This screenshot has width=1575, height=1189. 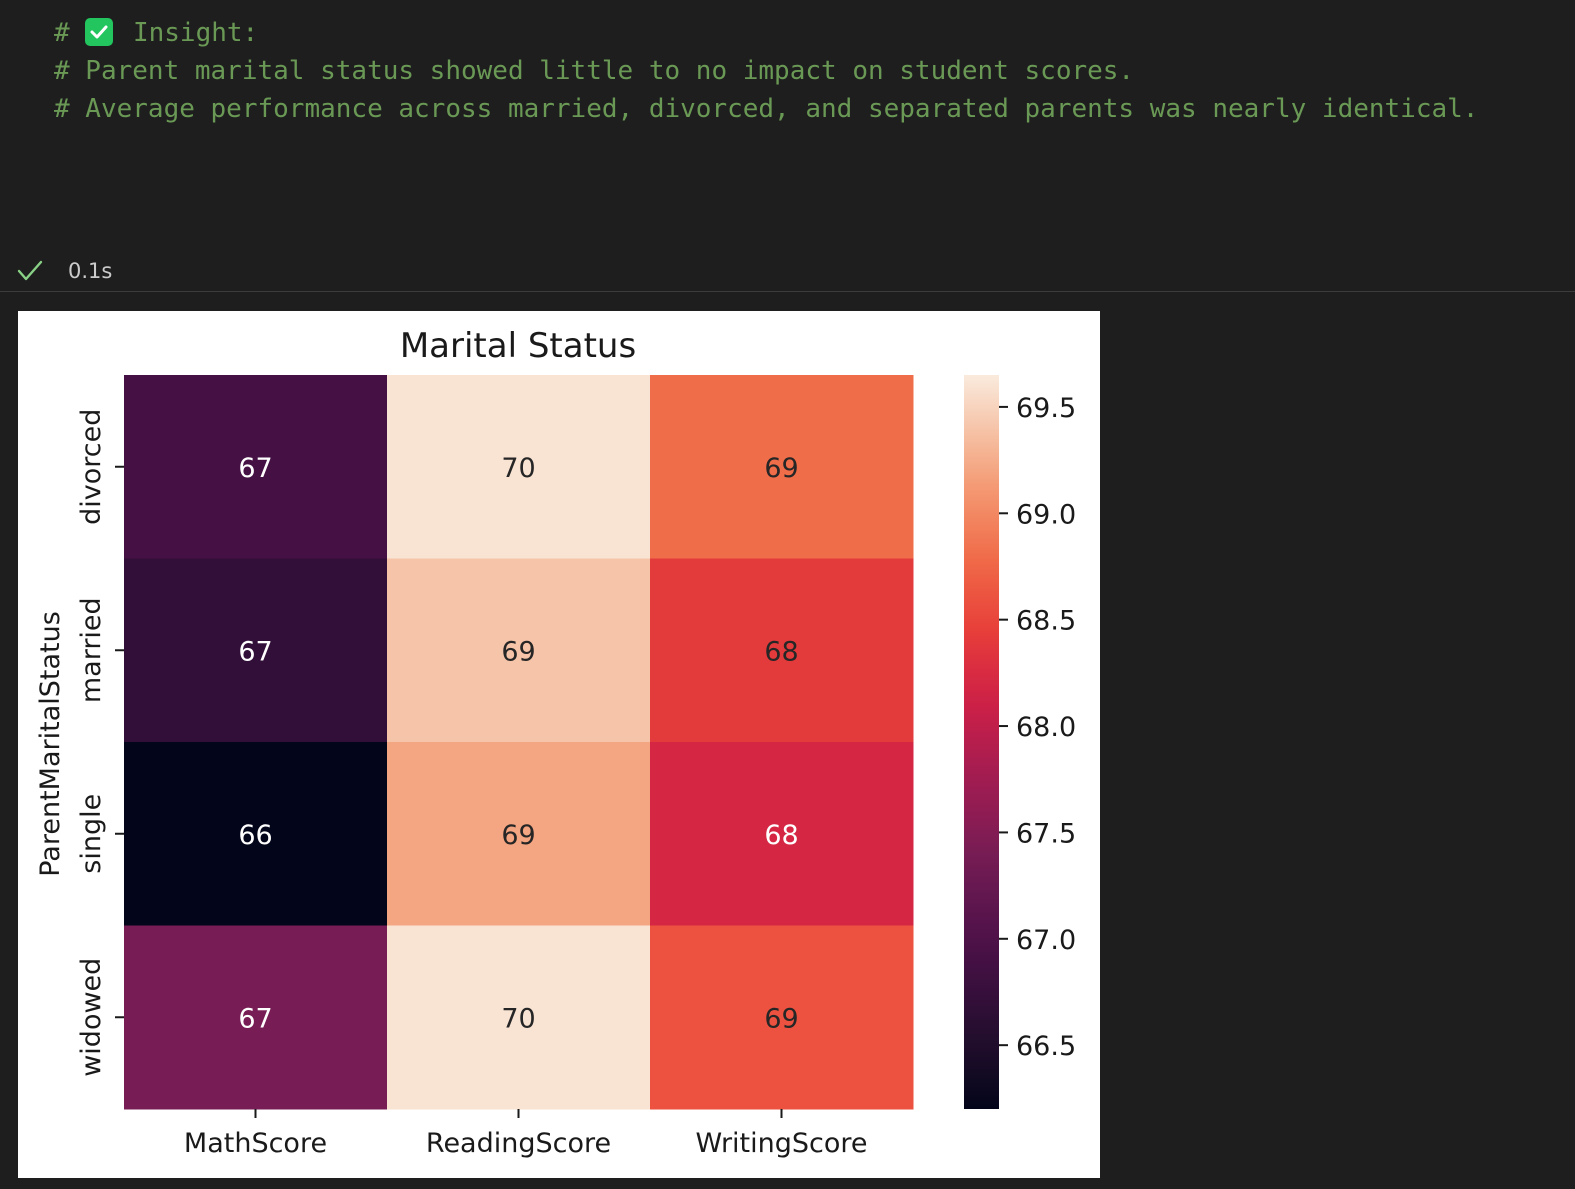 What do you see at coordinates (1046, 833) in the screenshot?
I see `colorbar-tick-label: 67.5` at bounding box center [1046, 833].